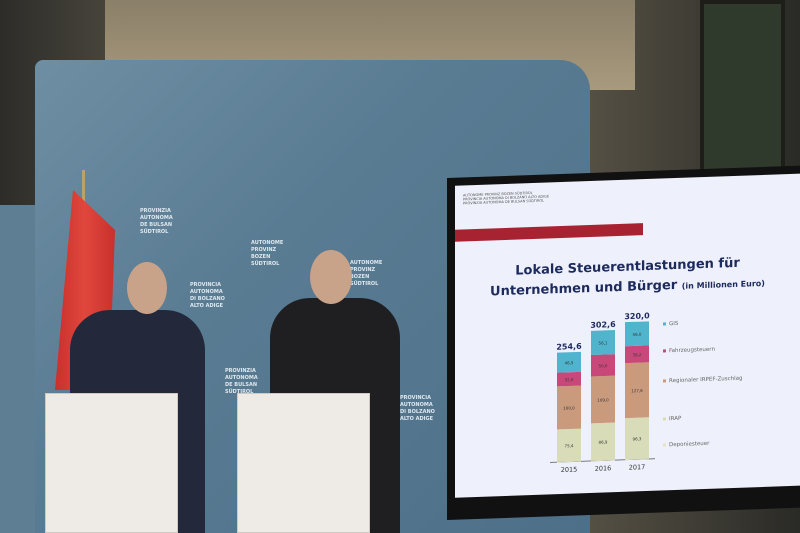 This screenshot has height=533, width=800. I want to click on bar-segment-fahrzeugsteuern-2016, so click(603, 365).